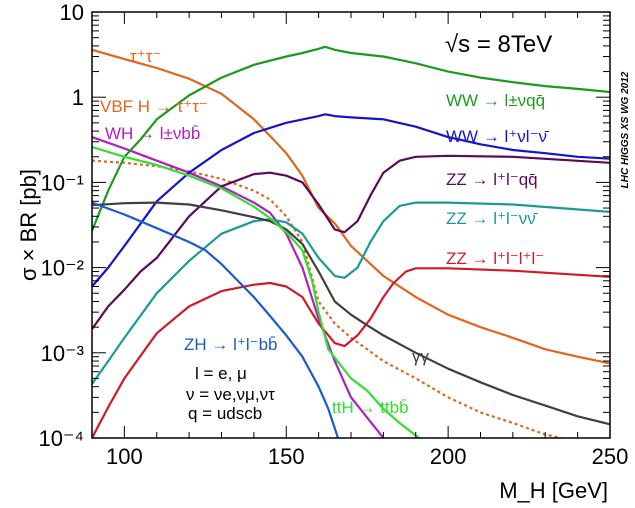  I want to click on watermark: LHC HIGGS XS WG 2012, so click(625, 129).